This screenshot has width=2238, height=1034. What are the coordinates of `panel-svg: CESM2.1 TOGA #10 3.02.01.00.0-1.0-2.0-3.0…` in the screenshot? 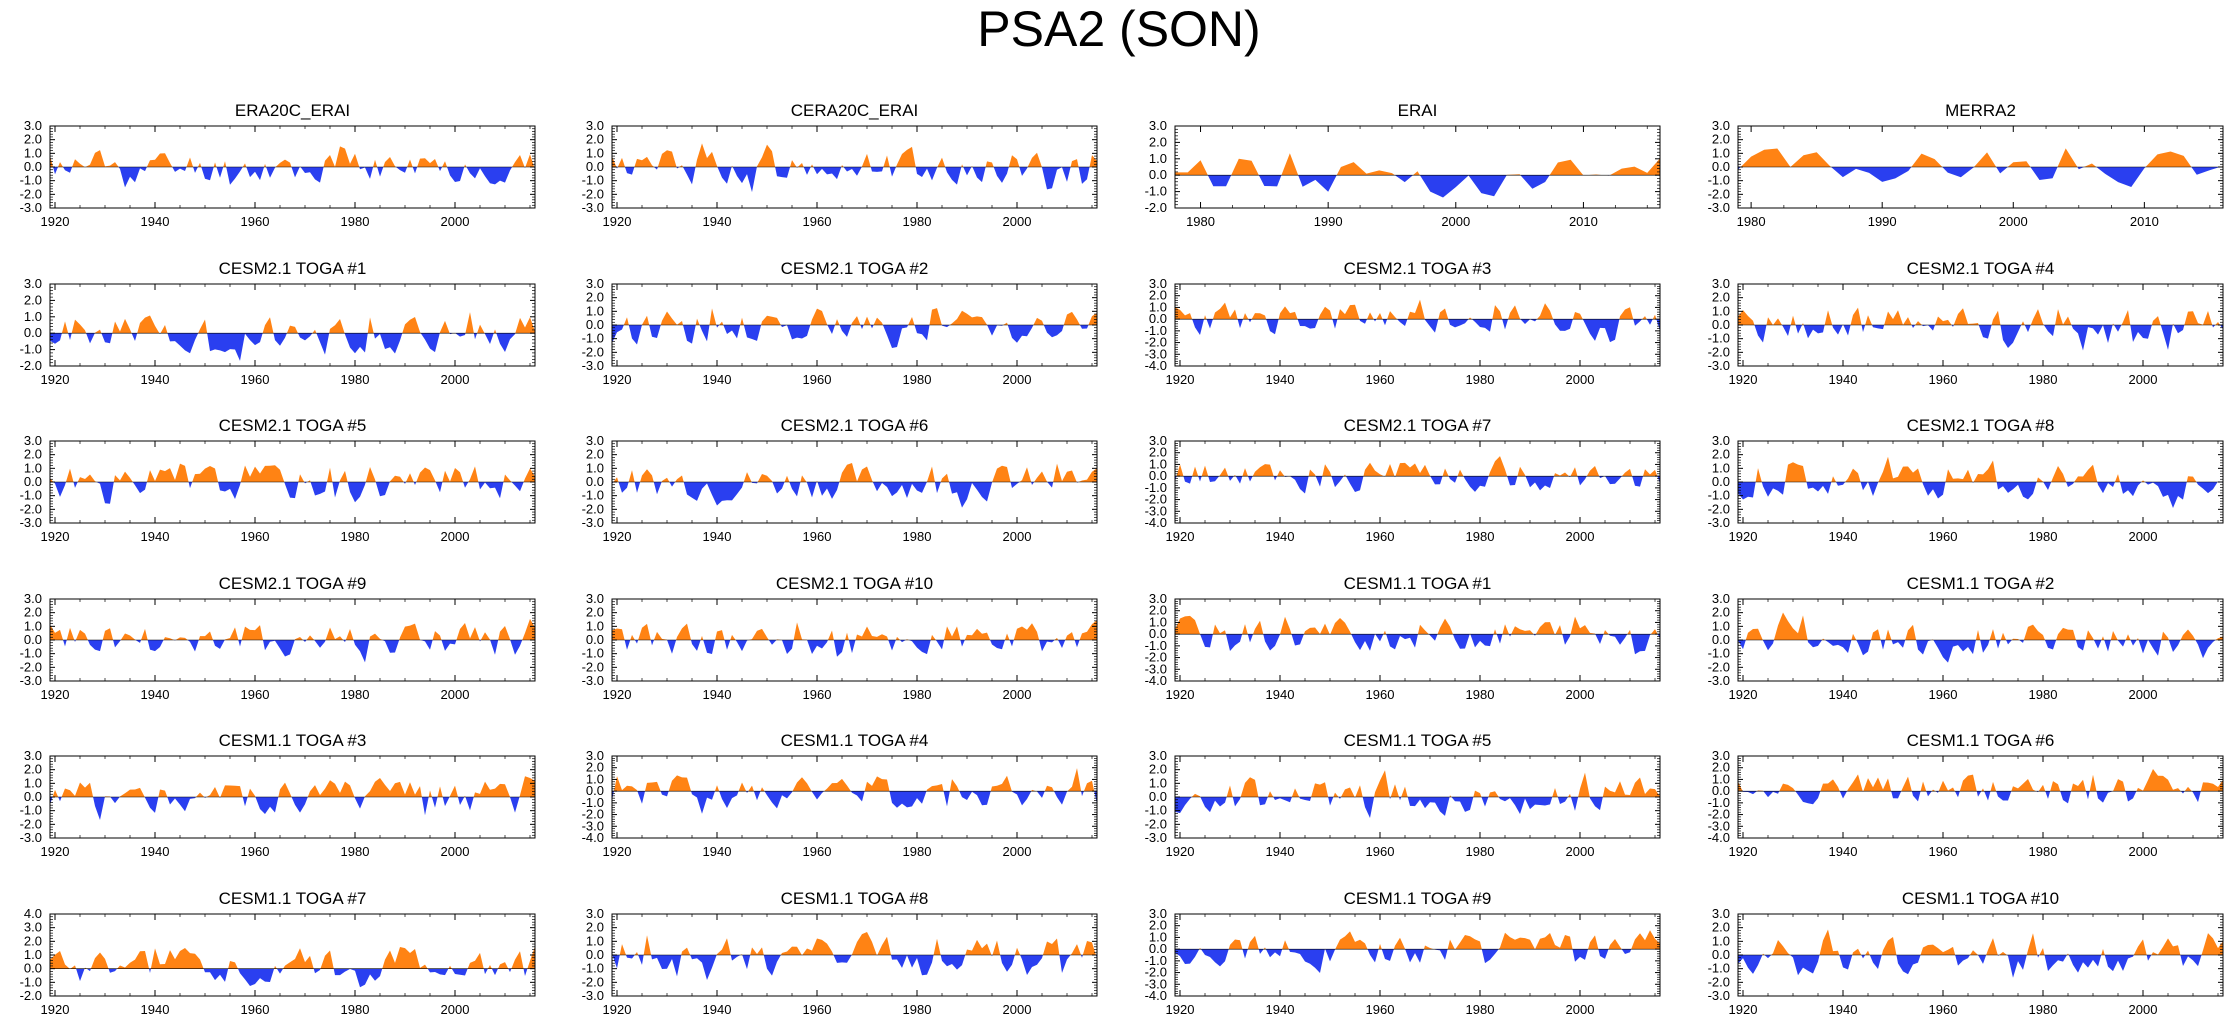 It's located at (840, 638).